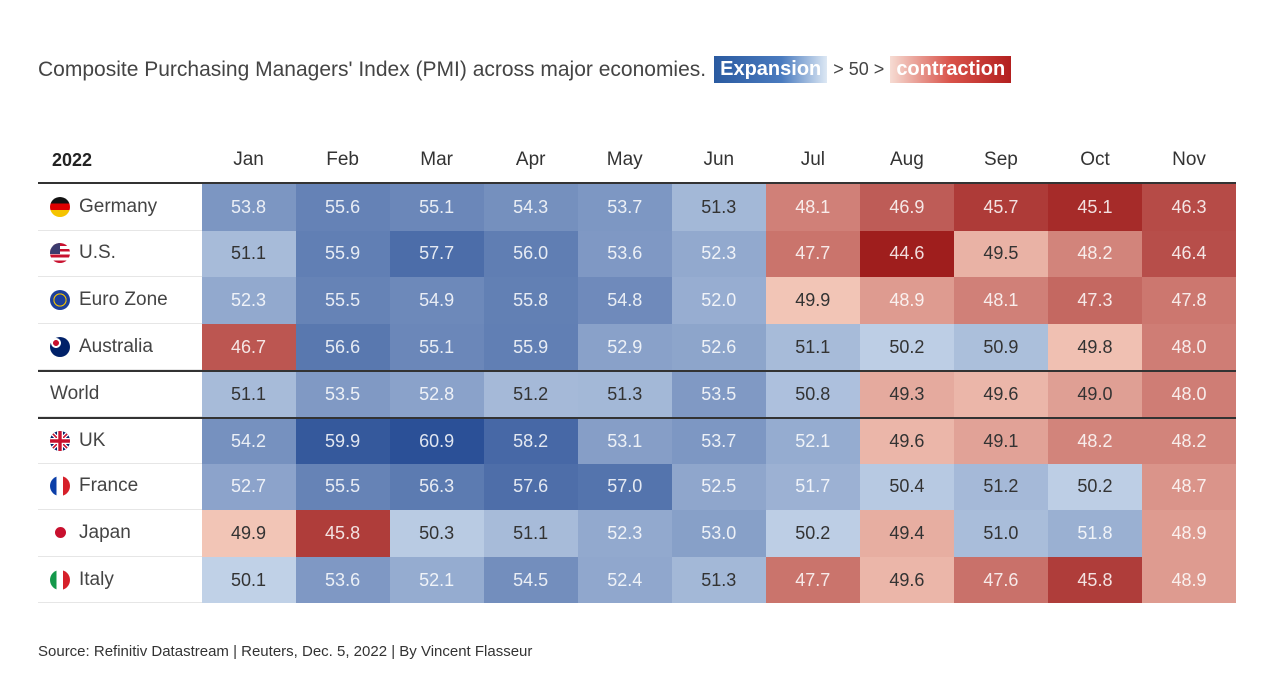 Image resolution: width=1280 pixels, height=688 pixels. Describe the element at coordinates (248, 207) in the screenshot. I see `heatmap-cell: 53.8` at that location.